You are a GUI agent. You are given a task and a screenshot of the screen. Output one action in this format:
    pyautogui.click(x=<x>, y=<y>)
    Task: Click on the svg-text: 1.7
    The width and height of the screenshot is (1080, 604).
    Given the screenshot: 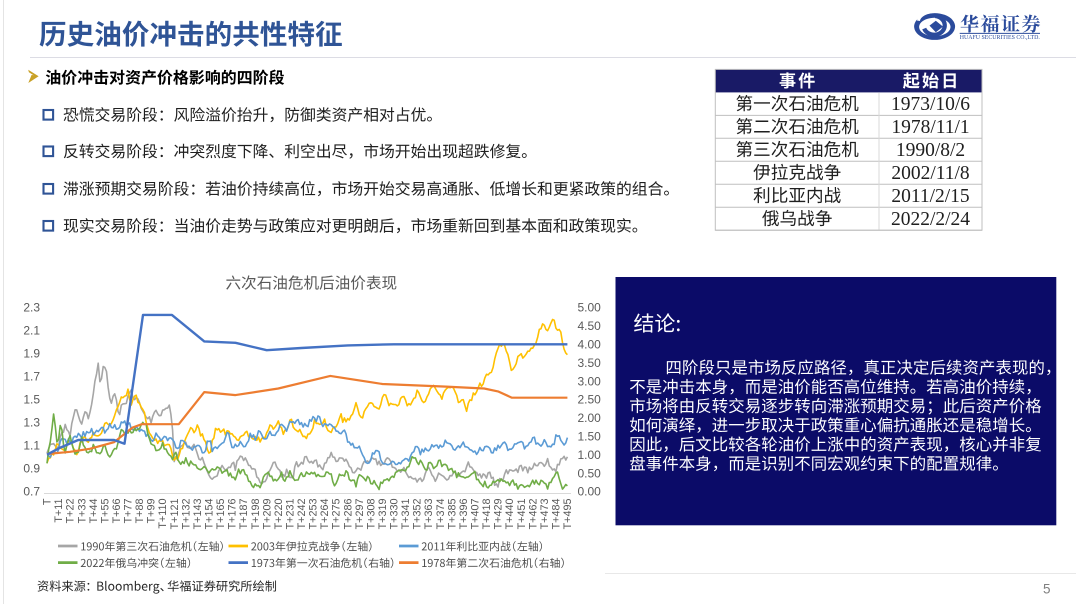 What is the action you would take?
    pyautogui.click(x=31, y=377)
    